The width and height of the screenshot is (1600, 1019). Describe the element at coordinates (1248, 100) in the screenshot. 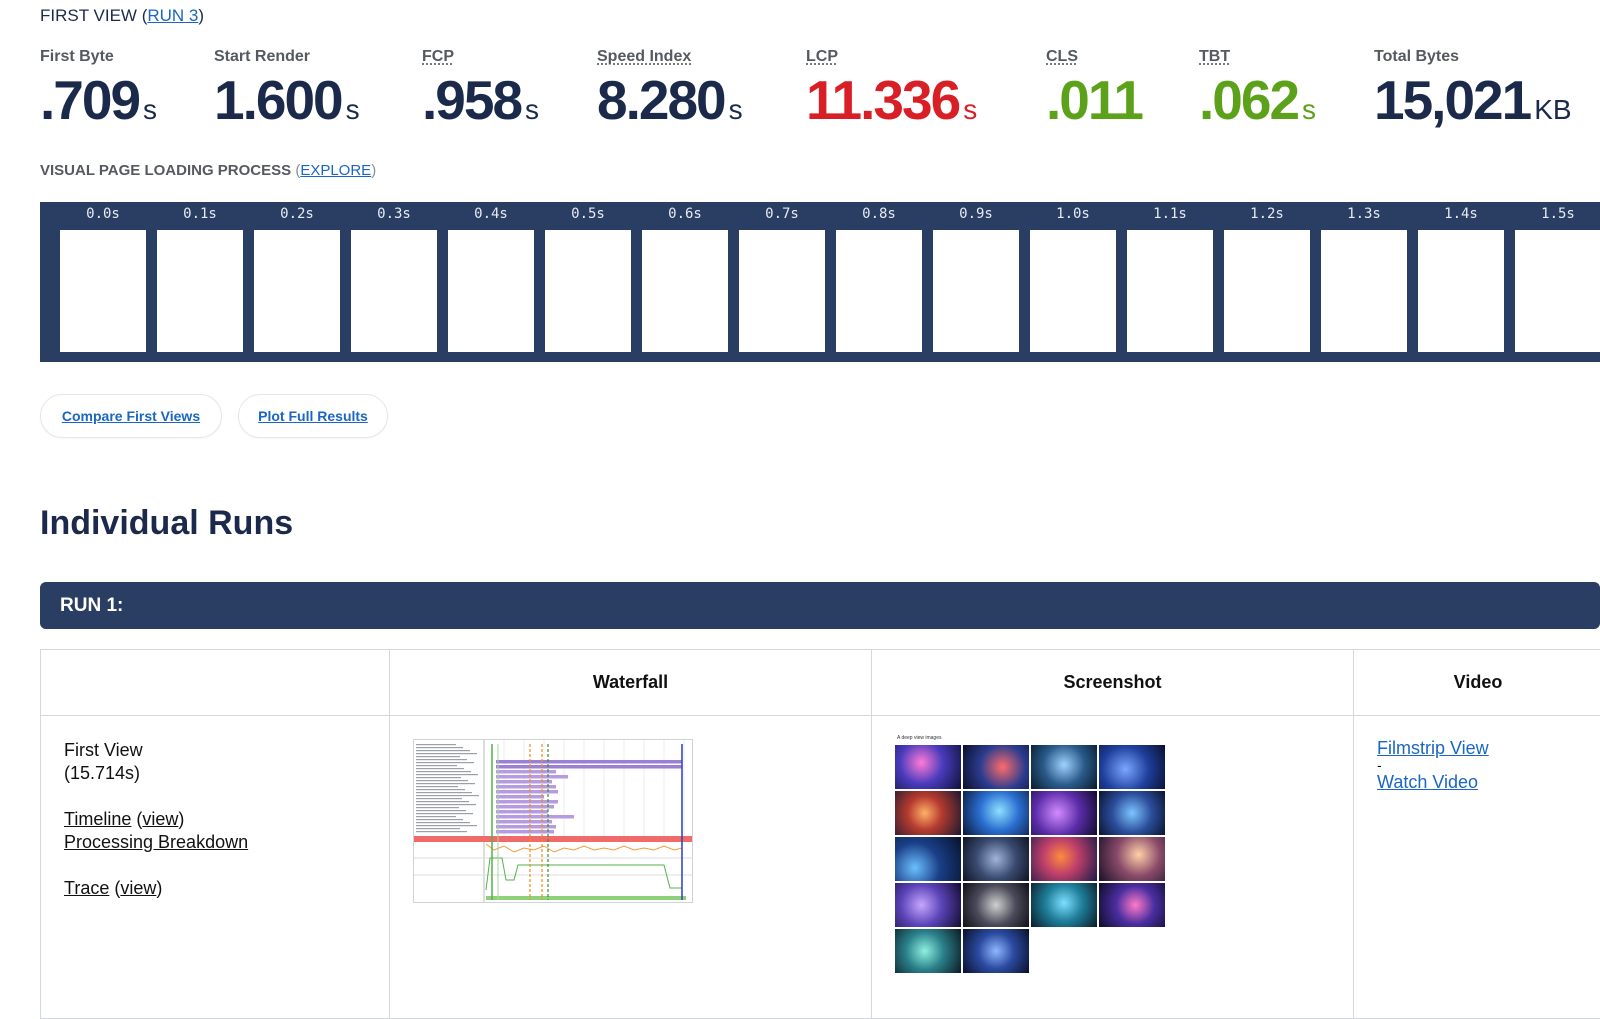

I see `metric-number: .062` at that location.